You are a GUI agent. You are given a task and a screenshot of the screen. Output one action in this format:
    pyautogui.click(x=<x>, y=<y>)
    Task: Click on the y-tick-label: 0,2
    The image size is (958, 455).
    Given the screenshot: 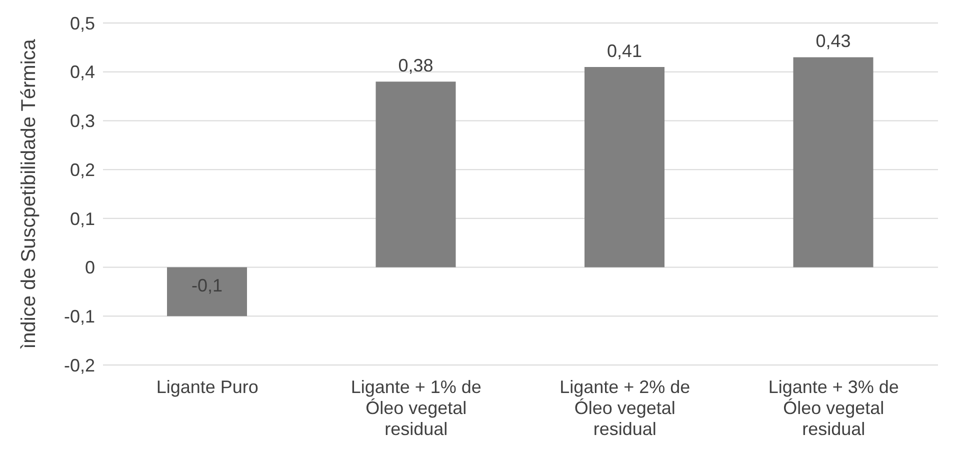 What is the action you would take?
    pyautogui.click(x=82, y=170)
    